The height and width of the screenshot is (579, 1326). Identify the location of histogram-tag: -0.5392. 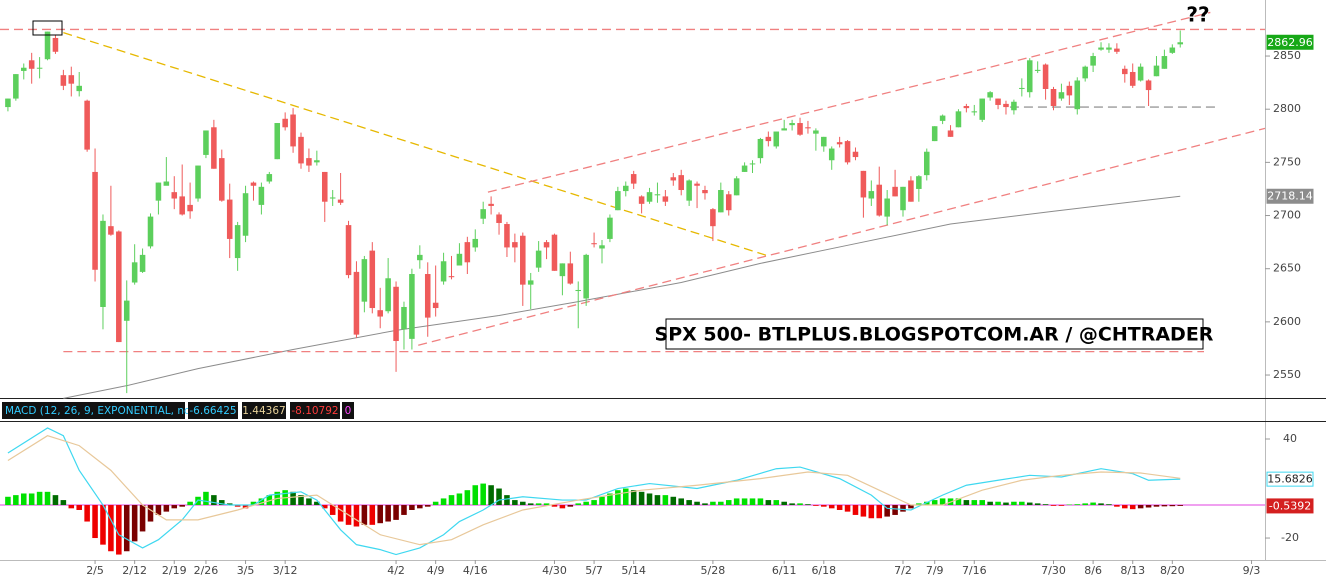
(1290, 505).